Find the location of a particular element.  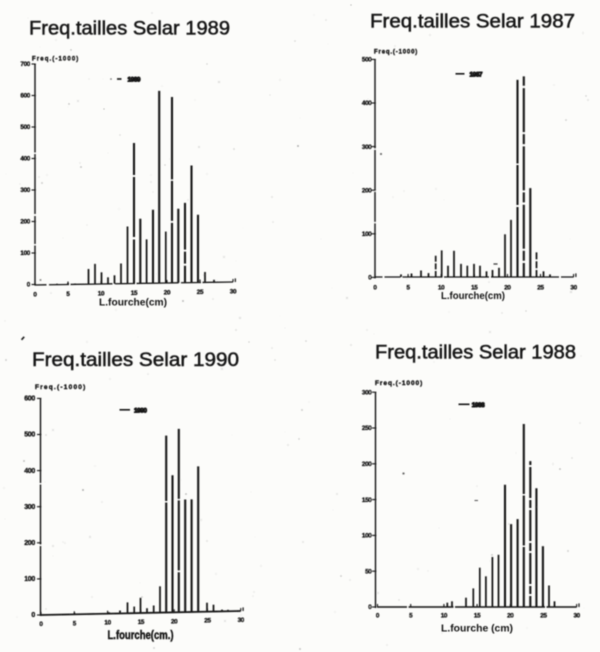

svg-text: 1988 is located at coordinates (478, 405).